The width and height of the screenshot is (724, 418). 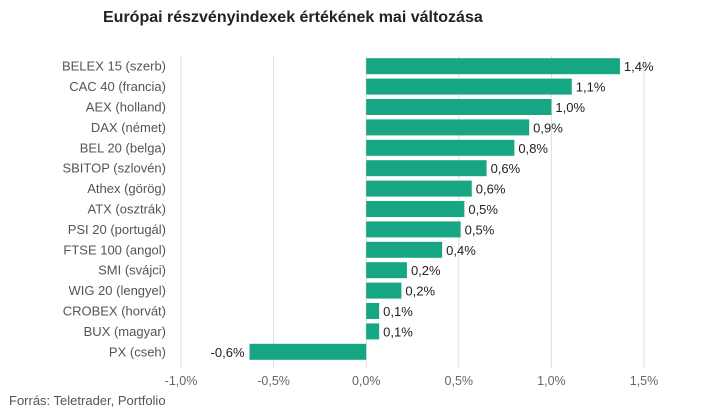 What do you see at coordinates (639, 66) in the screenshot?
I see `data-label: 1,4%` at bounding box center [639, 66].